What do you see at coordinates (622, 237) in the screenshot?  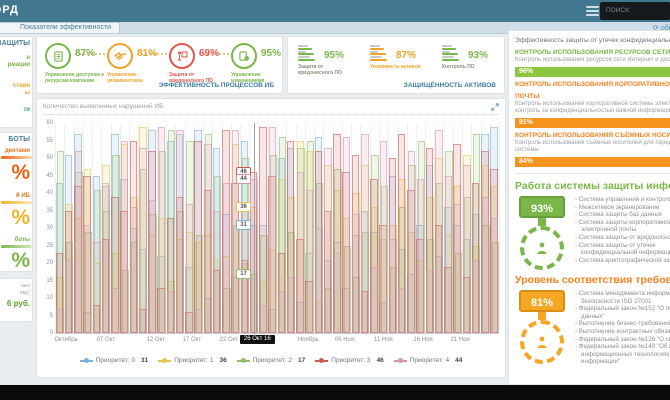 I see `checklist-item: - Система защиты от вредоносного ПО` at bounding box center [622, 237].